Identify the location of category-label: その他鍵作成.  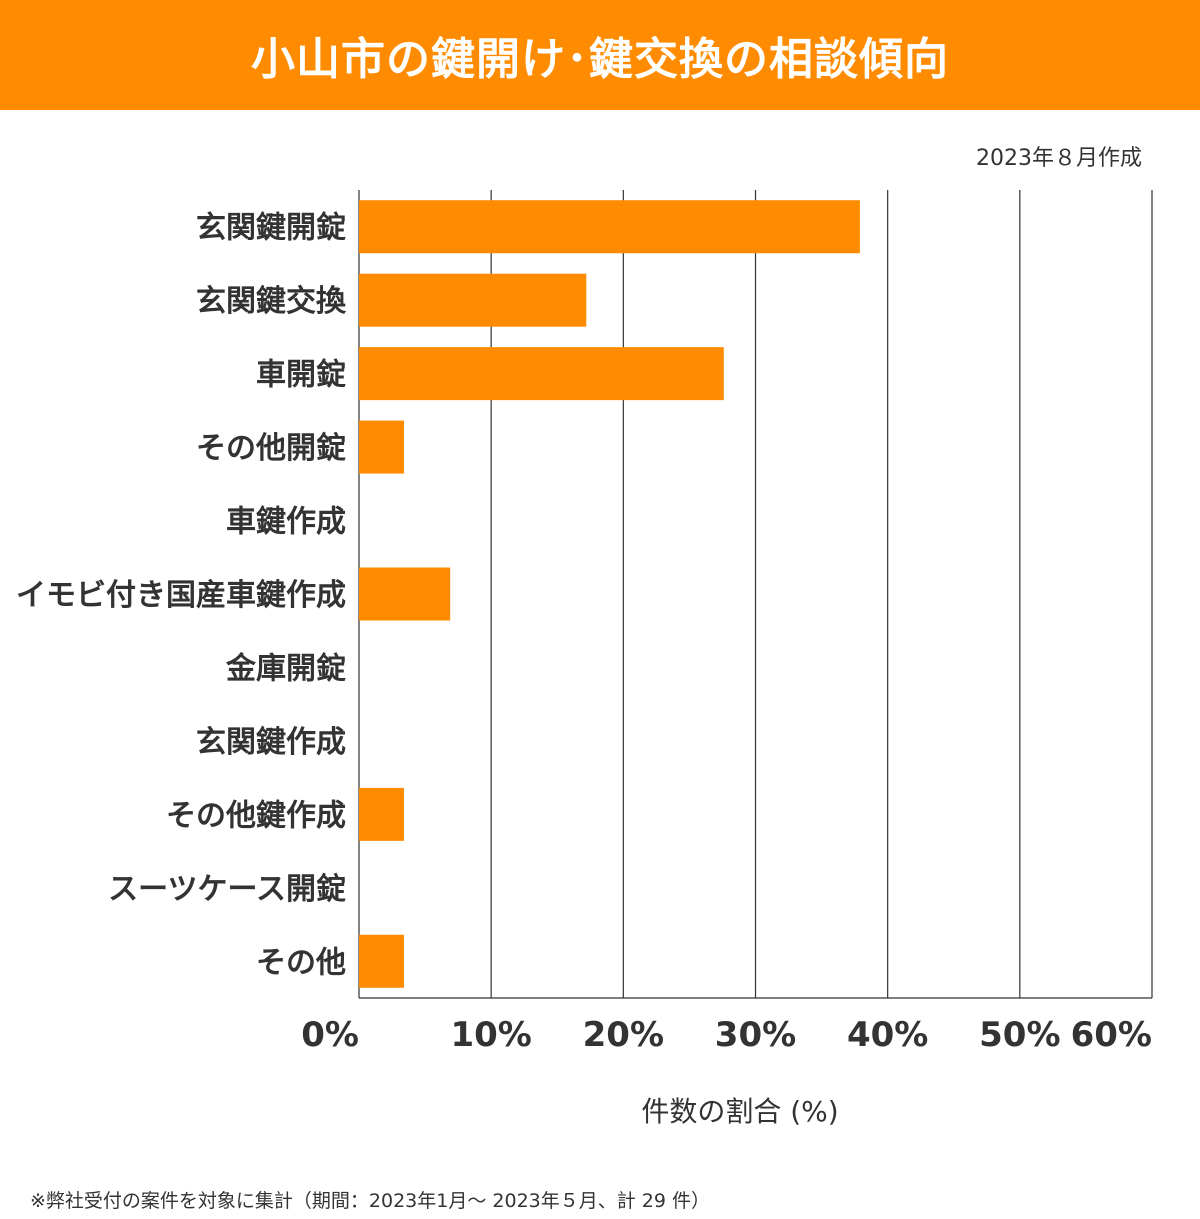
(256, 815).